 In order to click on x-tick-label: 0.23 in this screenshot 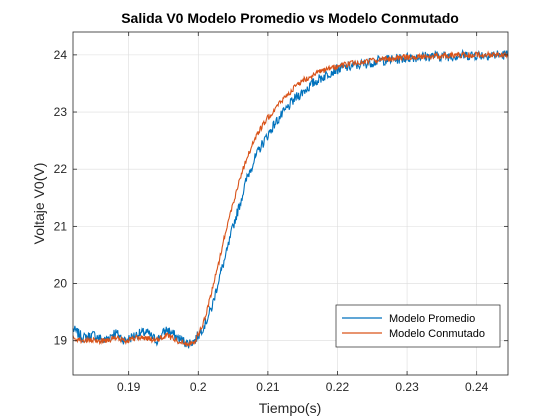, I will do `click(407, 387)`.